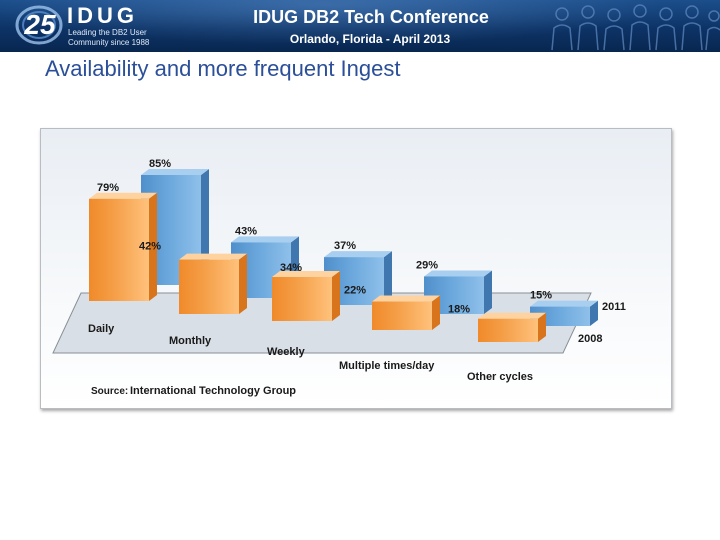 This screenshot has width=720, height=540. What do you see at coordinates (101, 329) in the screenshot?
I see `category-label-0: Daily` at bounding box center [101, 329].